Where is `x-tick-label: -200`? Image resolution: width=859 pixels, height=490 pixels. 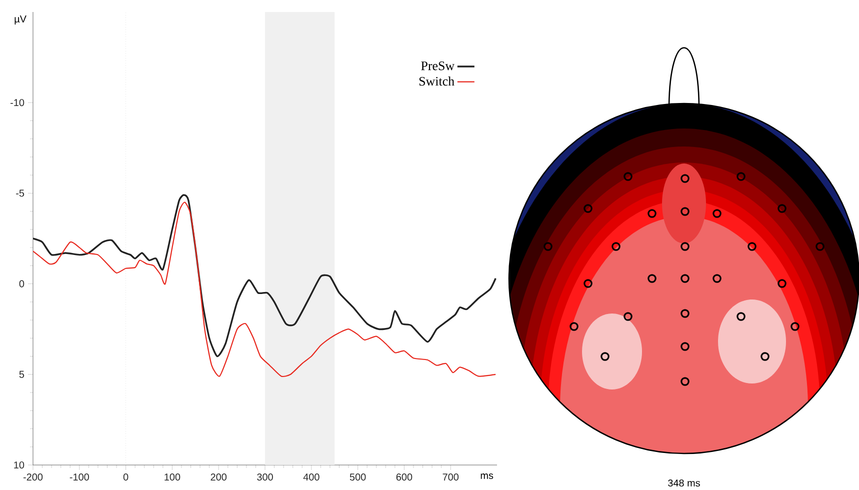 x-tick-label: -200 is located at coordinates (33, 477).